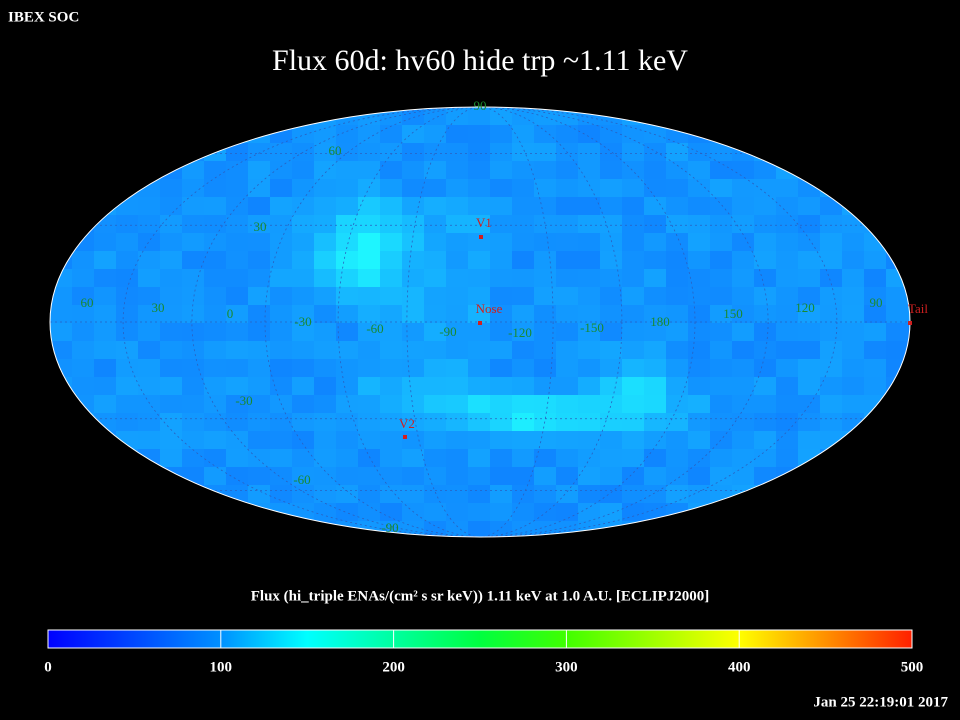  Describe the element at coordinates (520, 332) in the screenshot. I see `grid-label: -120` at that location.